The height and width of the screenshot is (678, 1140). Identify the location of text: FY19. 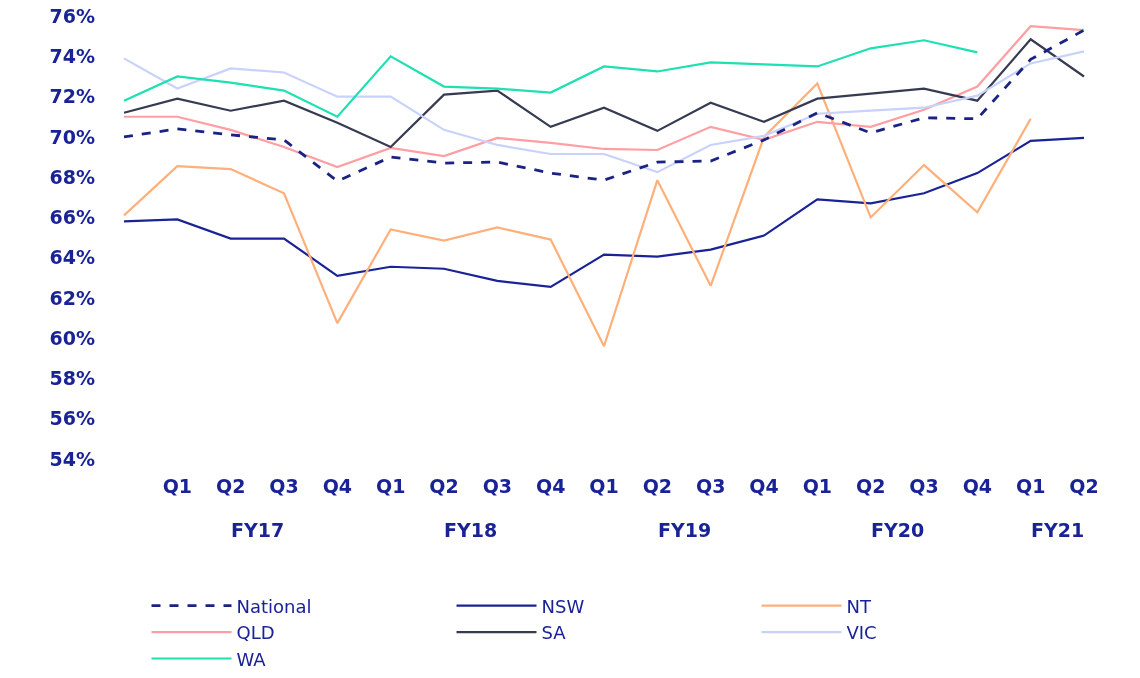
(685, 530).